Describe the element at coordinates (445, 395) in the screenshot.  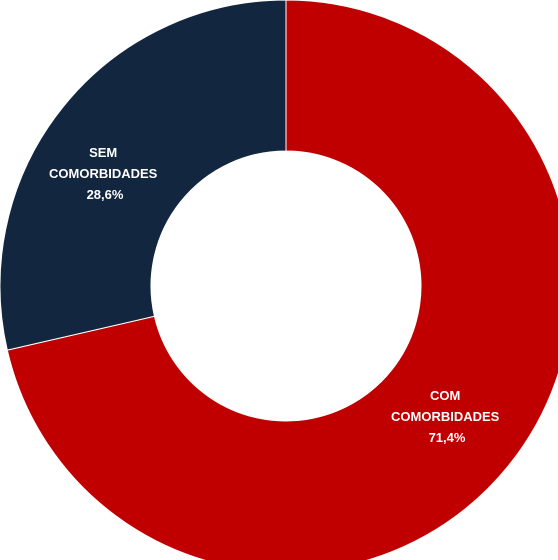
I see `slice-label-com-line1: COM` at that location.